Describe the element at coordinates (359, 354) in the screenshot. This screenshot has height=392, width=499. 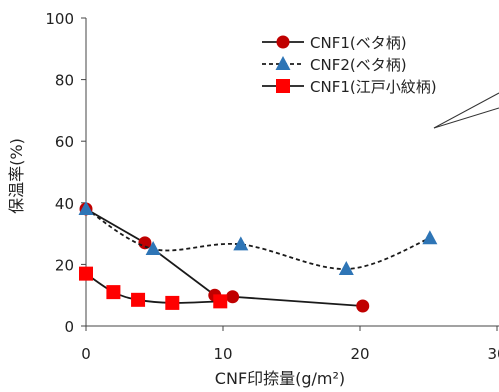
I see `x-tick-label: 20` at that location.